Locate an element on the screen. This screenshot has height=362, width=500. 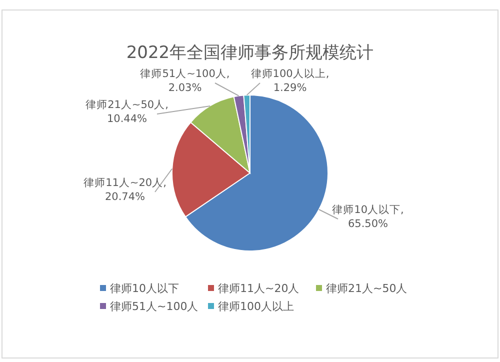
data-label: 律师10人以下, 65.50% is located at coordinates (368, 216).